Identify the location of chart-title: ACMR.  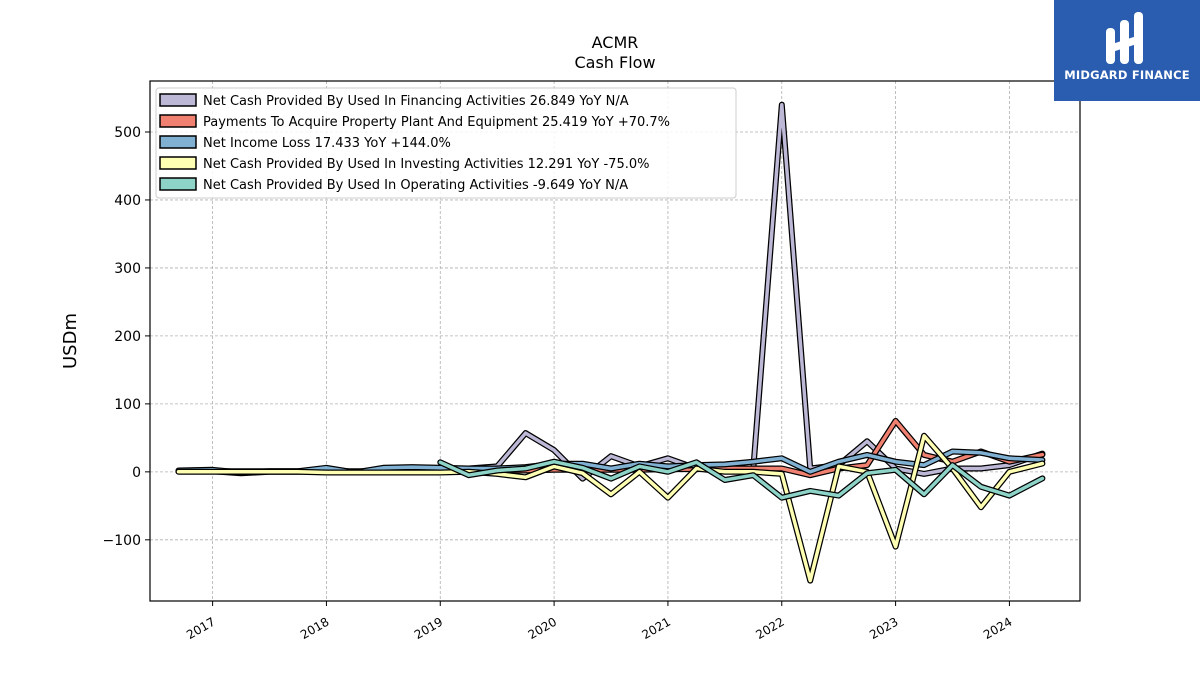
(615, 42).